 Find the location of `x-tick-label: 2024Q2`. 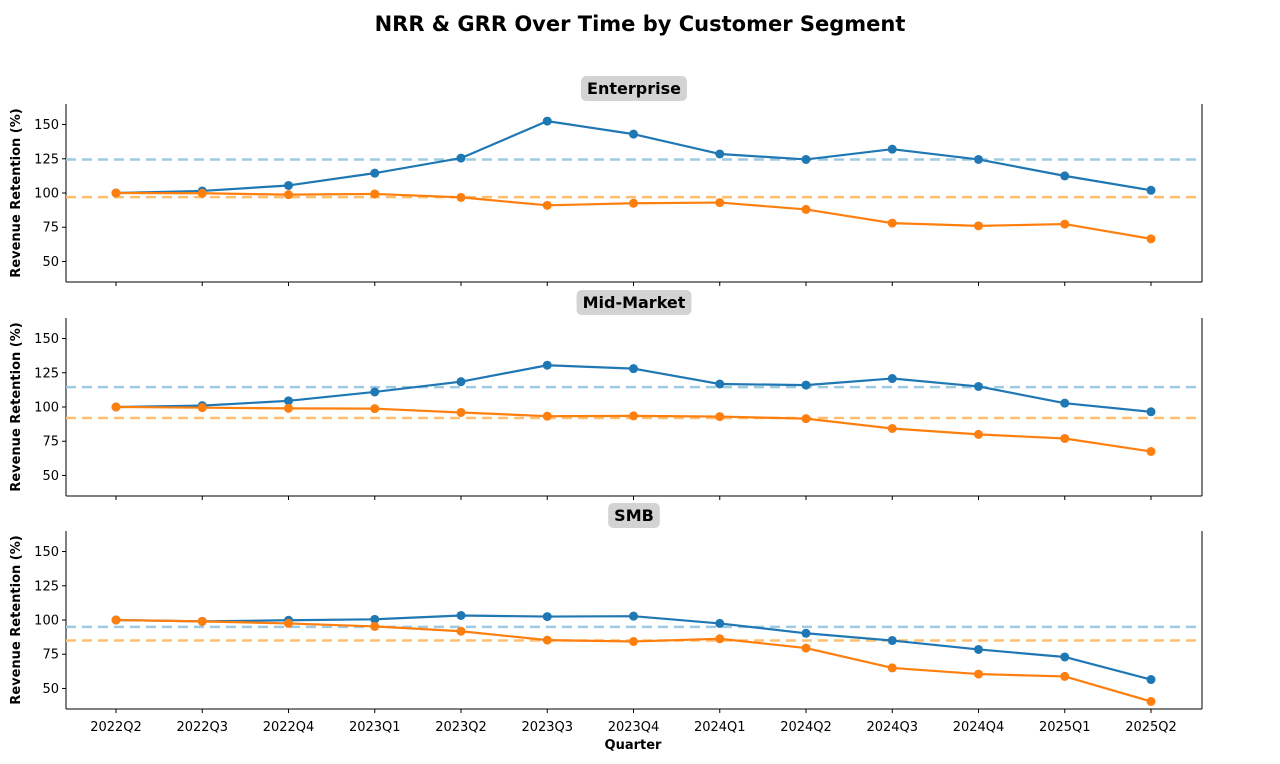

x-tick-label: 2024Q2 is located at coordinates (806, 727).